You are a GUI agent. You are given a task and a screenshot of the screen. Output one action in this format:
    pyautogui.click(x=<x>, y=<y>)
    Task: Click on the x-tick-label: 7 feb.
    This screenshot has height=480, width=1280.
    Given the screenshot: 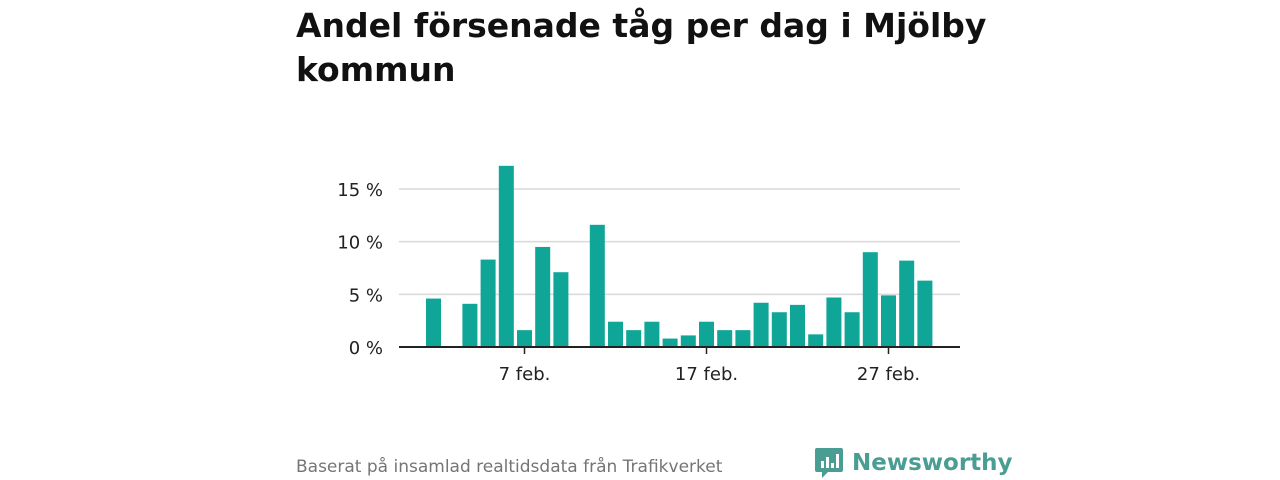 What is the action you would take?
    pyautogui.click(x=525, y=374)
    